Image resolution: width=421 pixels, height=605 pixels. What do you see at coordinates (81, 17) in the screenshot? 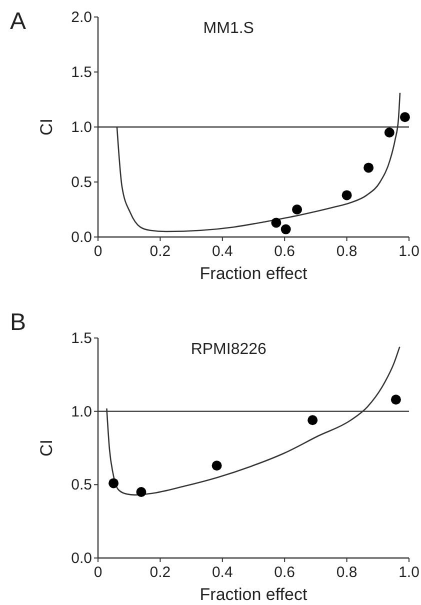
I see `y-tick-label: 2.0` at bounding box center [81, 17].